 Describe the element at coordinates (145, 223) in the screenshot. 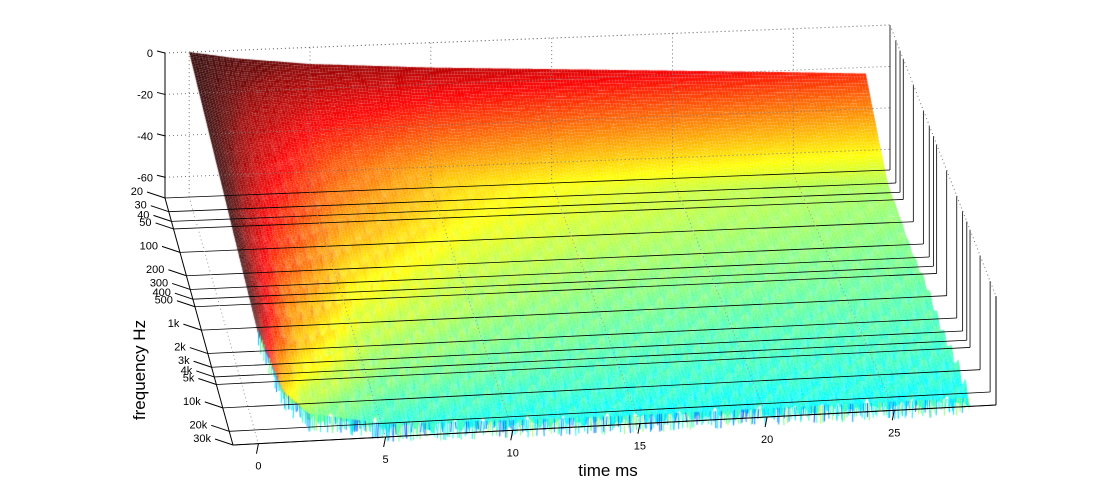

I see `y-tick-label: 50` at that location.